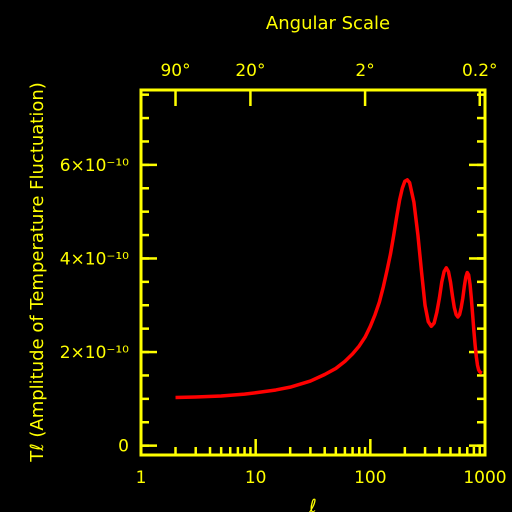  I want to click on x-tick-label: 10, so click(256, 478).